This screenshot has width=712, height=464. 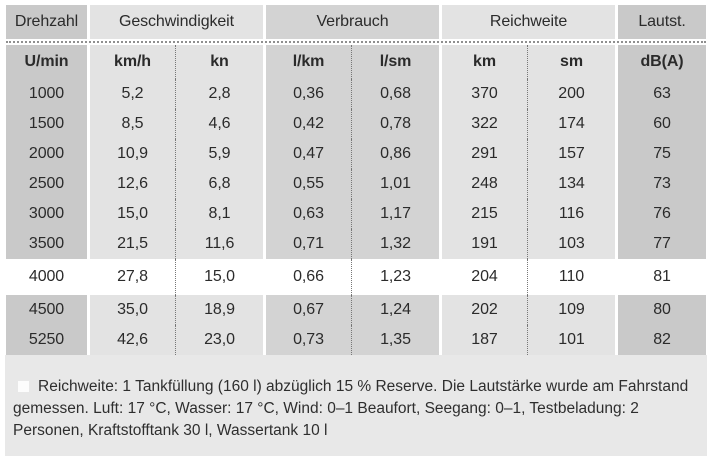 I want to click on table-cell-r1c1: 8,5, so click(x=131, y=124).